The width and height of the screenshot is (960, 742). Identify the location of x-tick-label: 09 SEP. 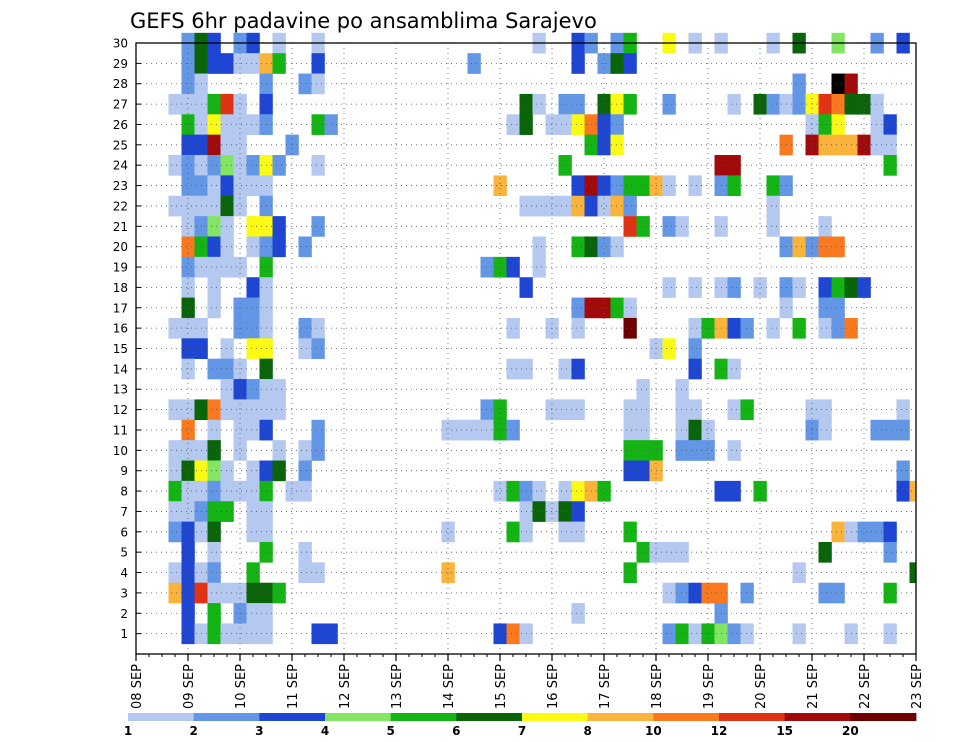
(189, 686).